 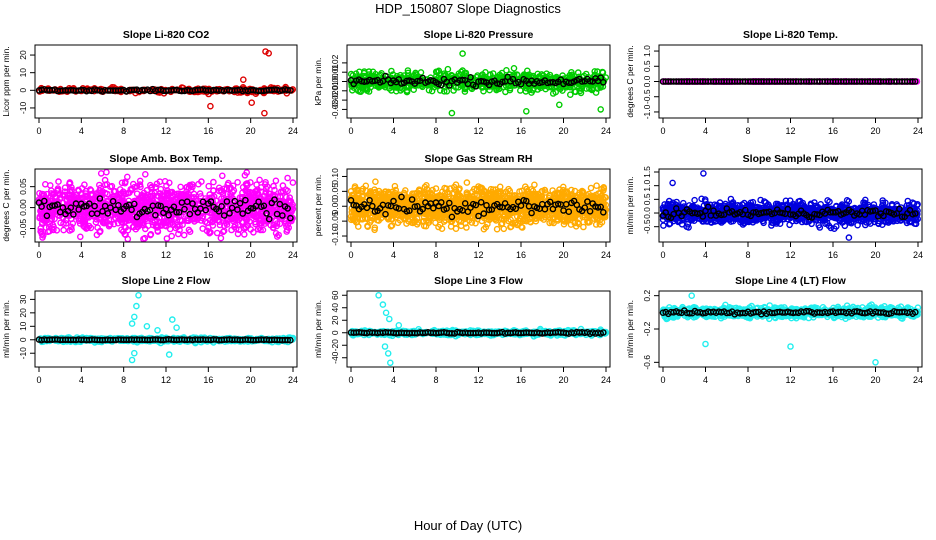 I want to click on y-axis-label: percent per min., so click(x=318, y=205).